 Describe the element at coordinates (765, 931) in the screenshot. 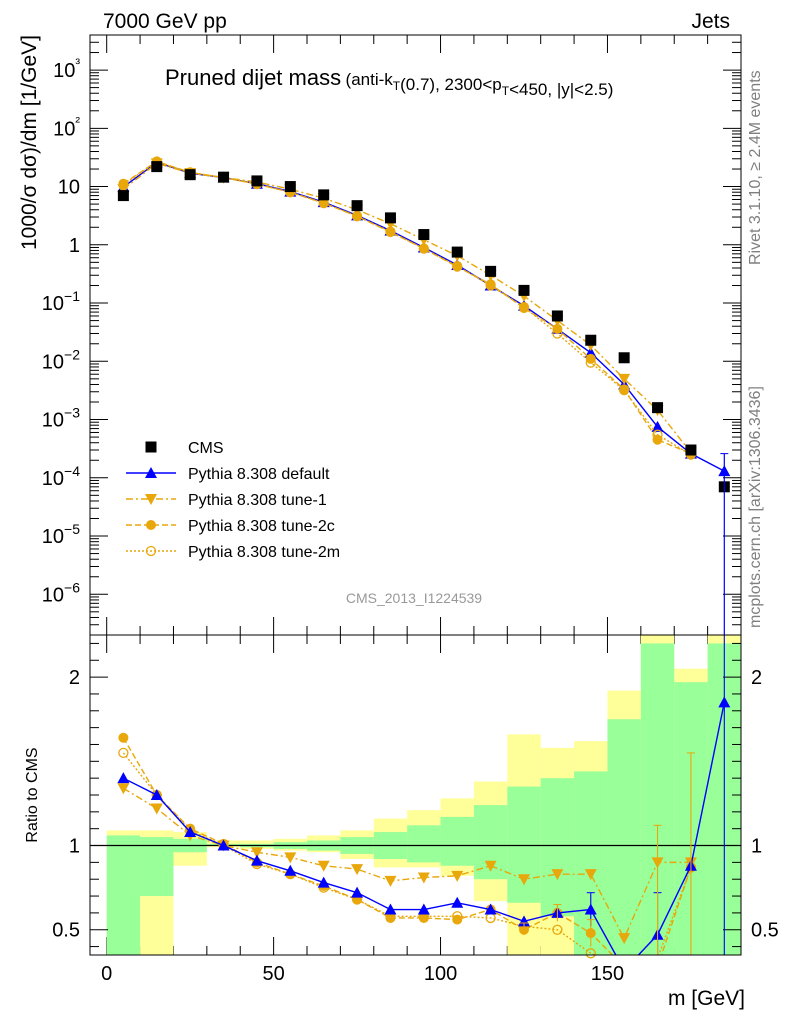

I see `ratio-ytick-label-right: 0.5` at that location.